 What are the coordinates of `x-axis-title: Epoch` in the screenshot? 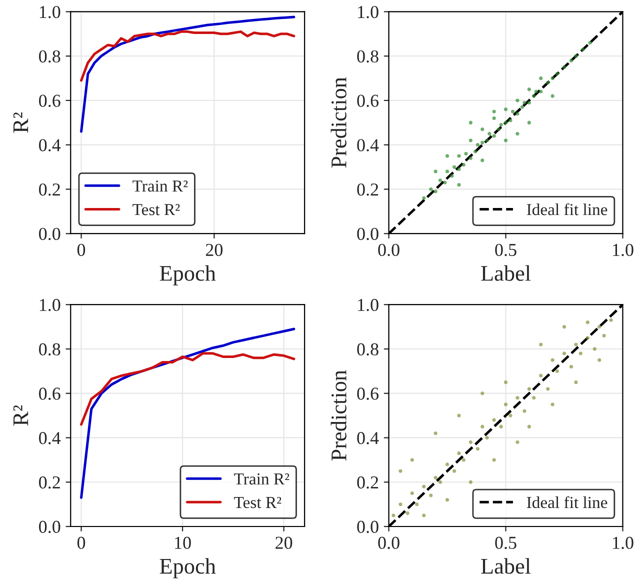 It's located at (188, 568).